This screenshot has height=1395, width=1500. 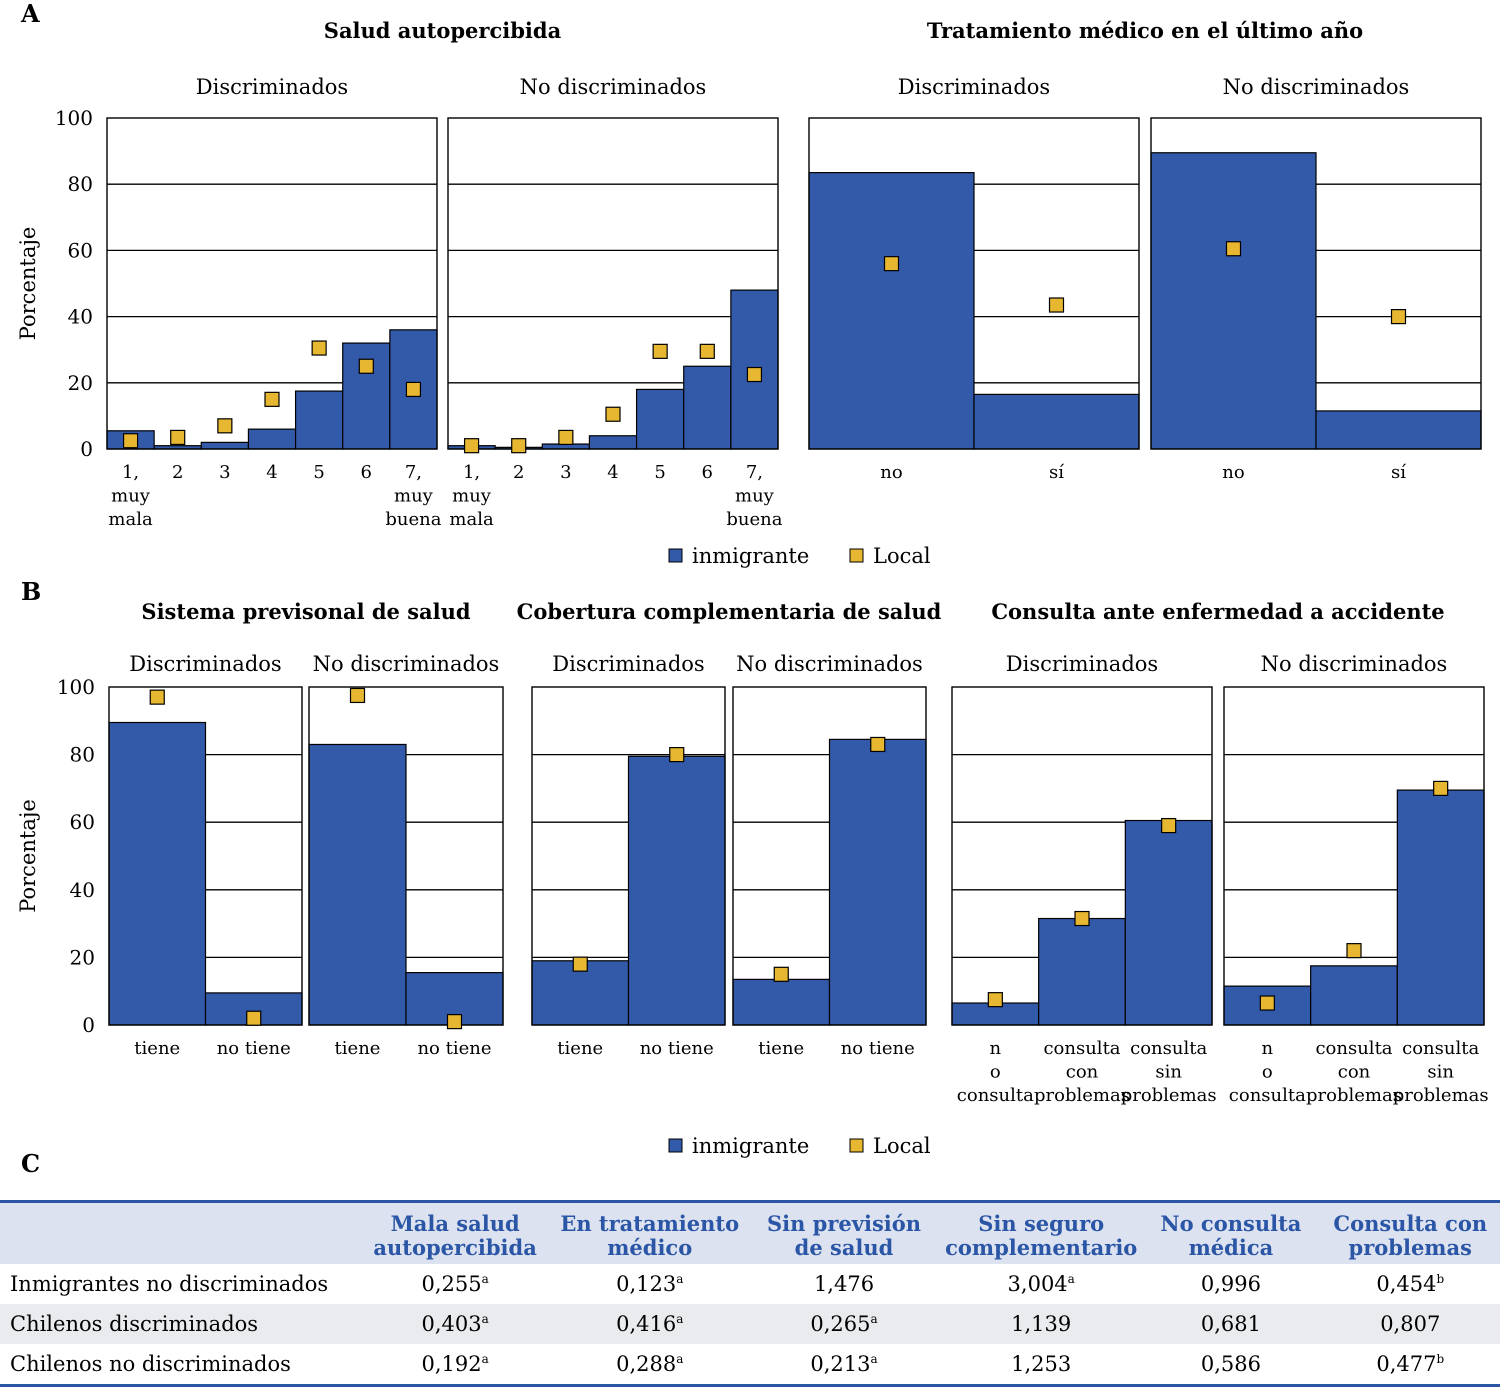 I want to click on section-letter: A, so click(x=30, y=14).